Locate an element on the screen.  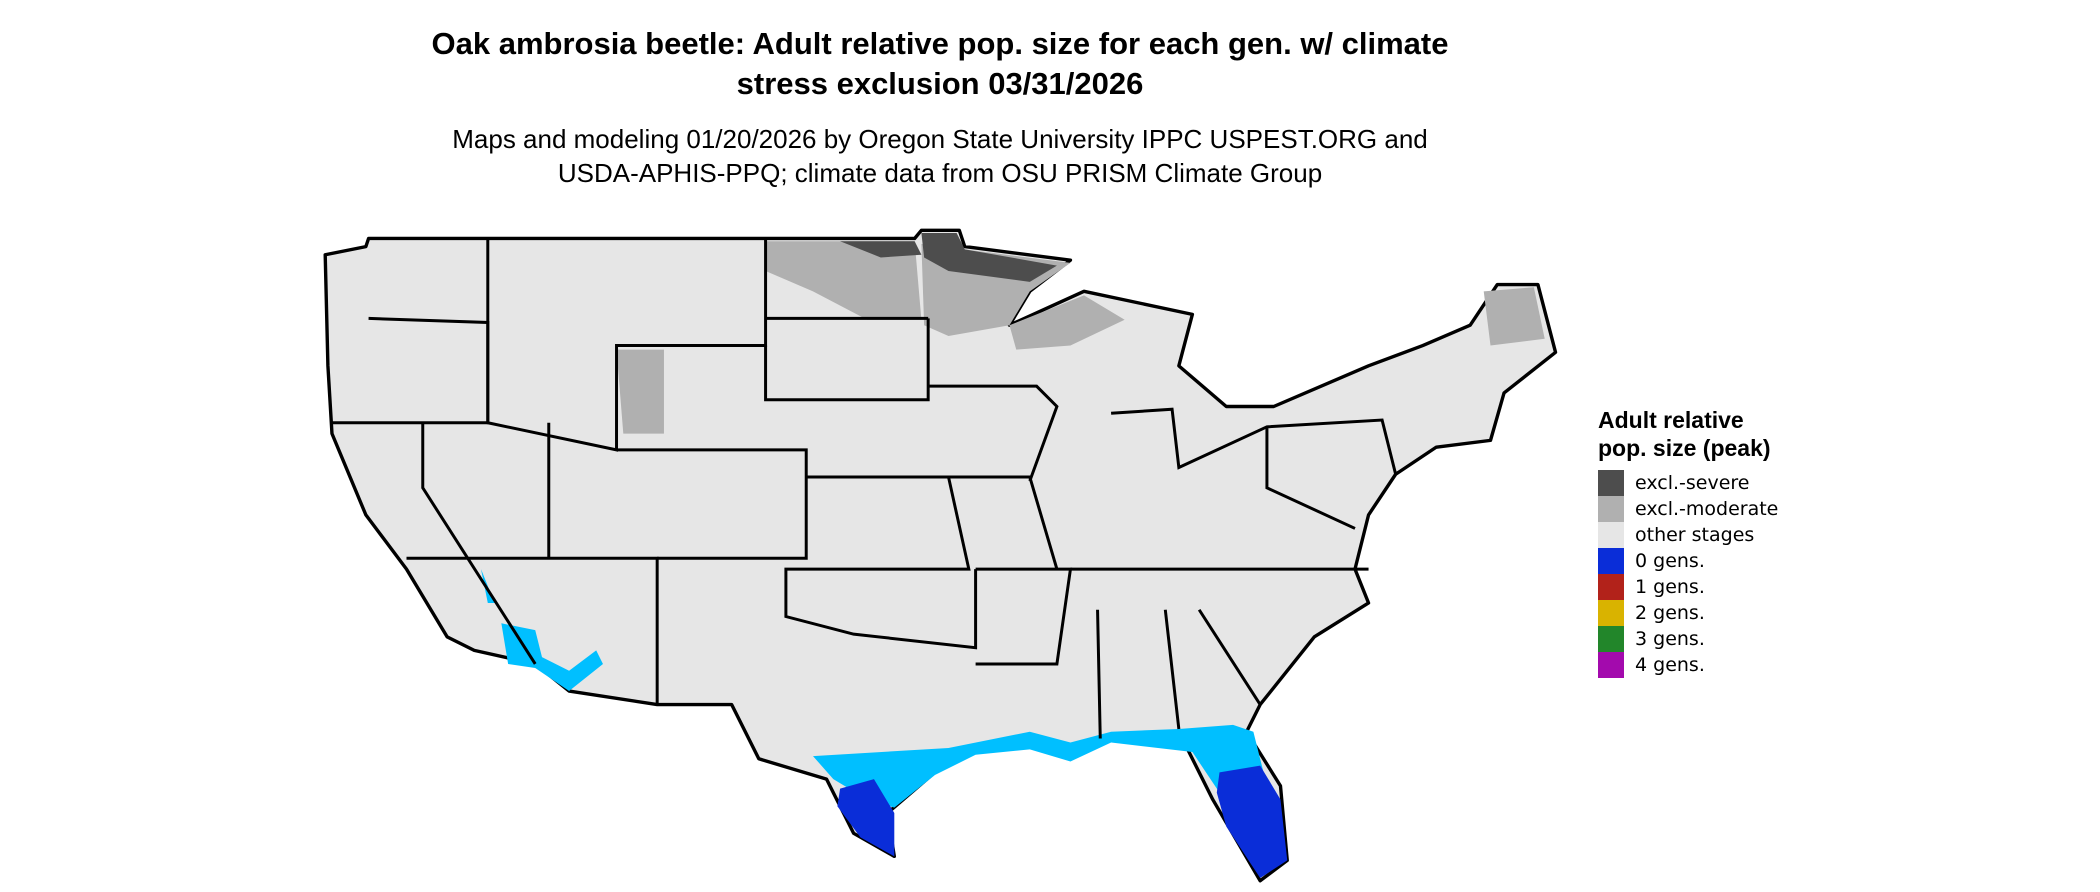
legend-item: excl.-severe is located at coordinates (1718, 483).